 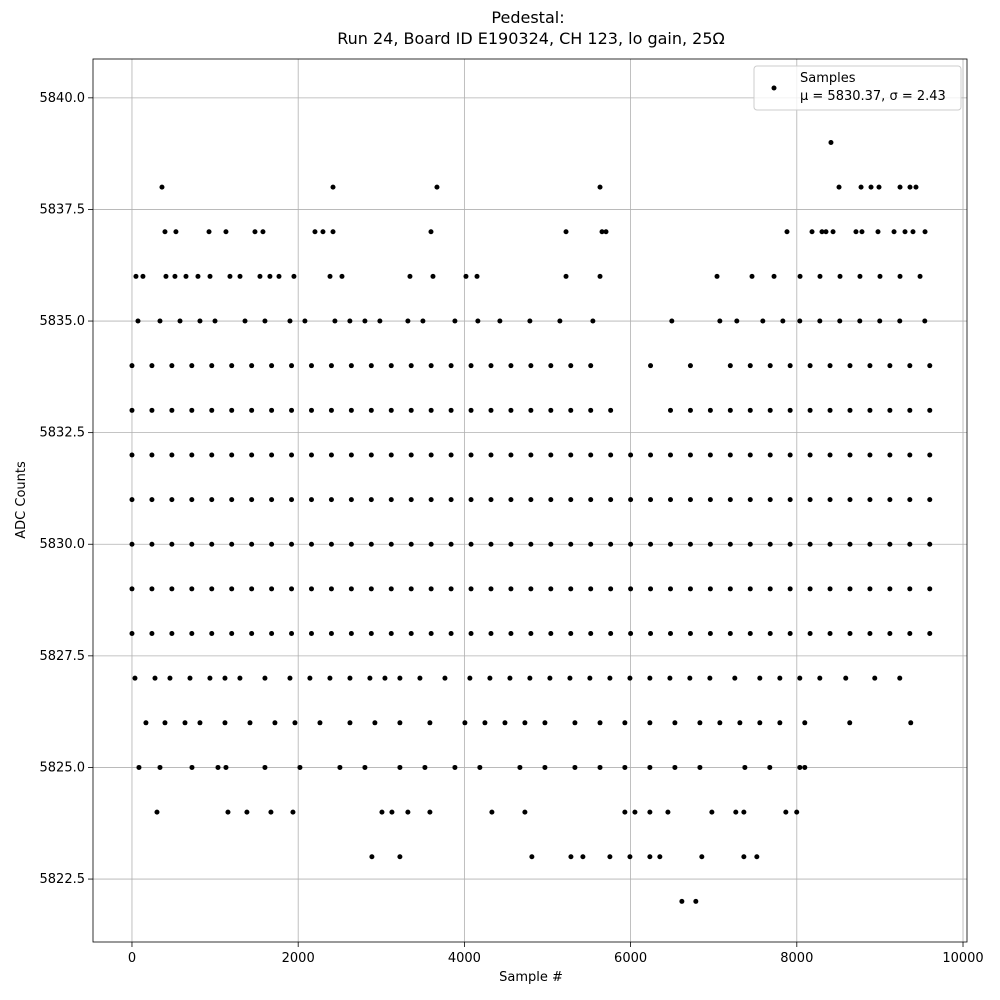 What do you see at coordinates (63, 209) in the screenshot?
I see `y-tick-label: 5837.5` at bounding box center [63, 209].